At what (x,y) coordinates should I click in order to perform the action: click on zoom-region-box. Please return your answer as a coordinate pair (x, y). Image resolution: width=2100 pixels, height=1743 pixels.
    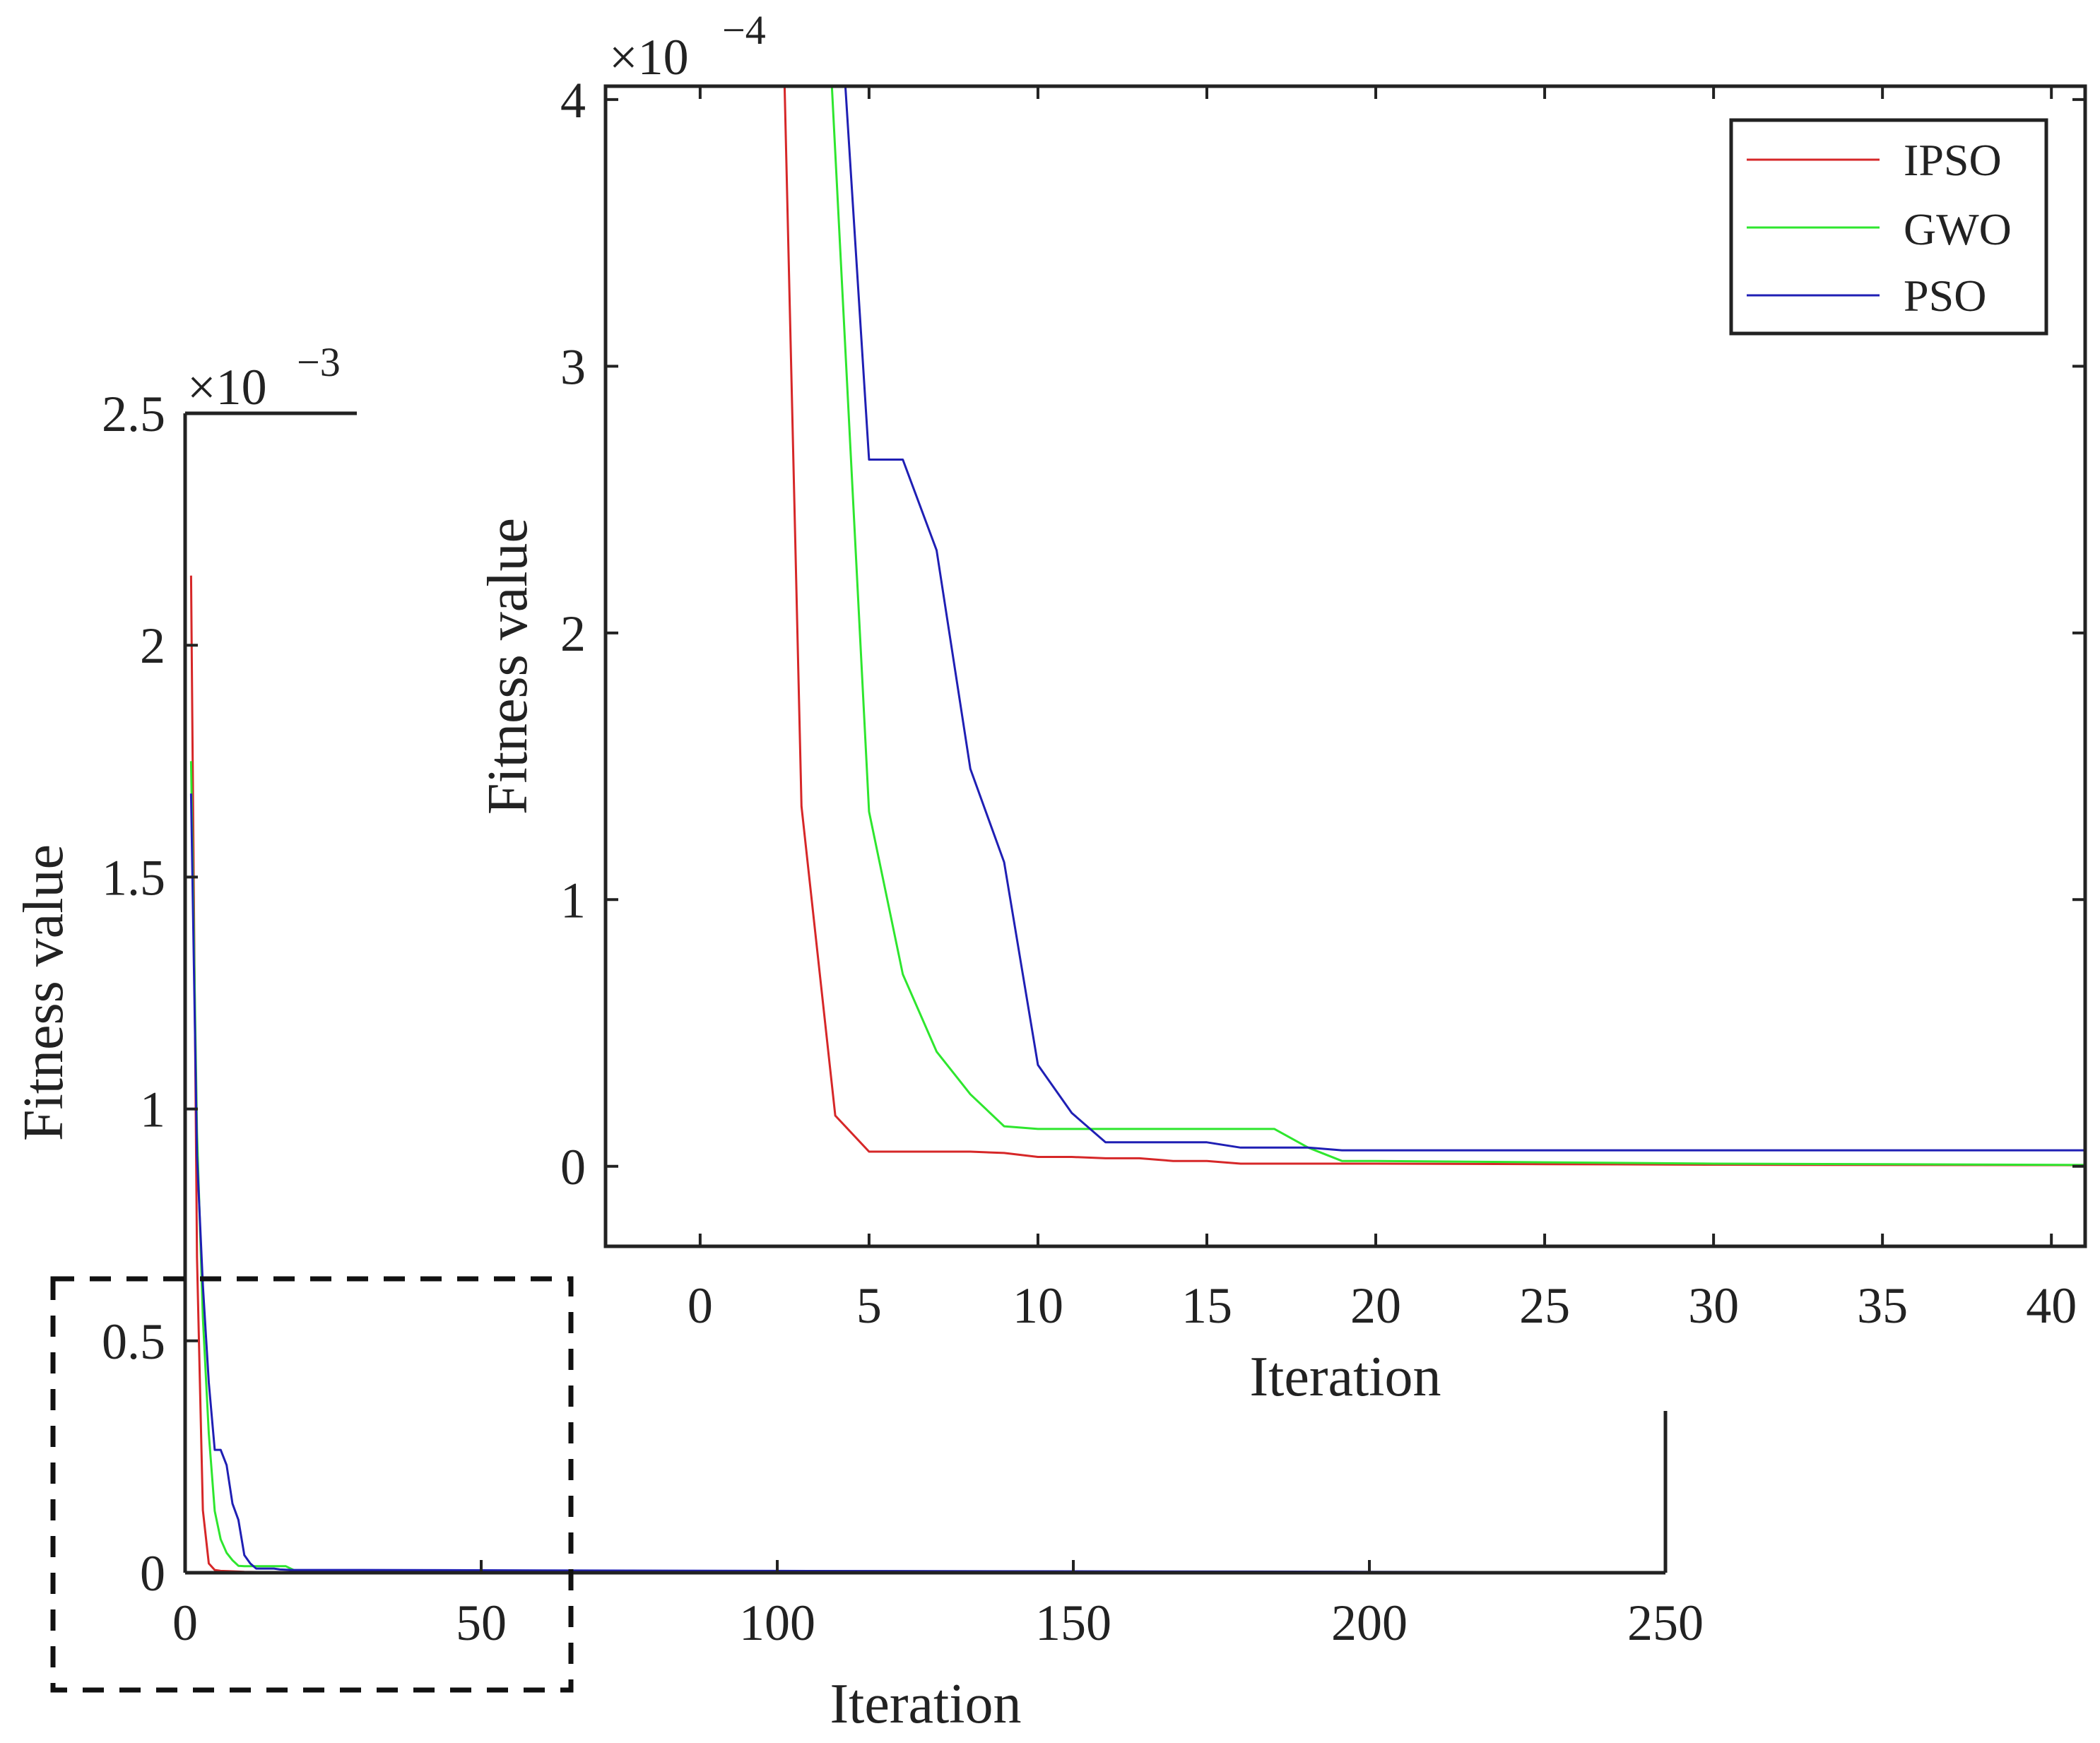
    Looking at the image, I should click on (312, 1484).